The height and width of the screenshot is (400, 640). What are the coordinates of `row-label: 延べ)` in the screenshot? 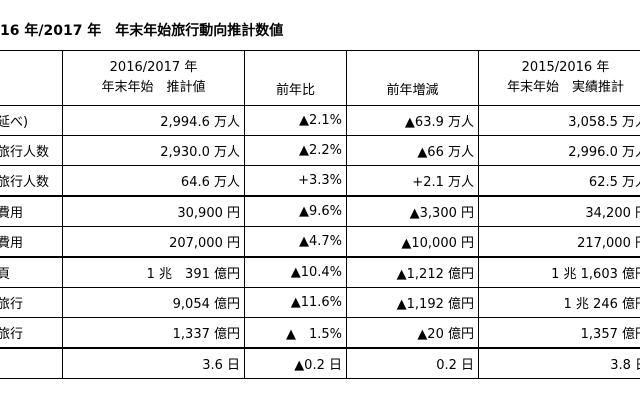 It's located at (31, 120).